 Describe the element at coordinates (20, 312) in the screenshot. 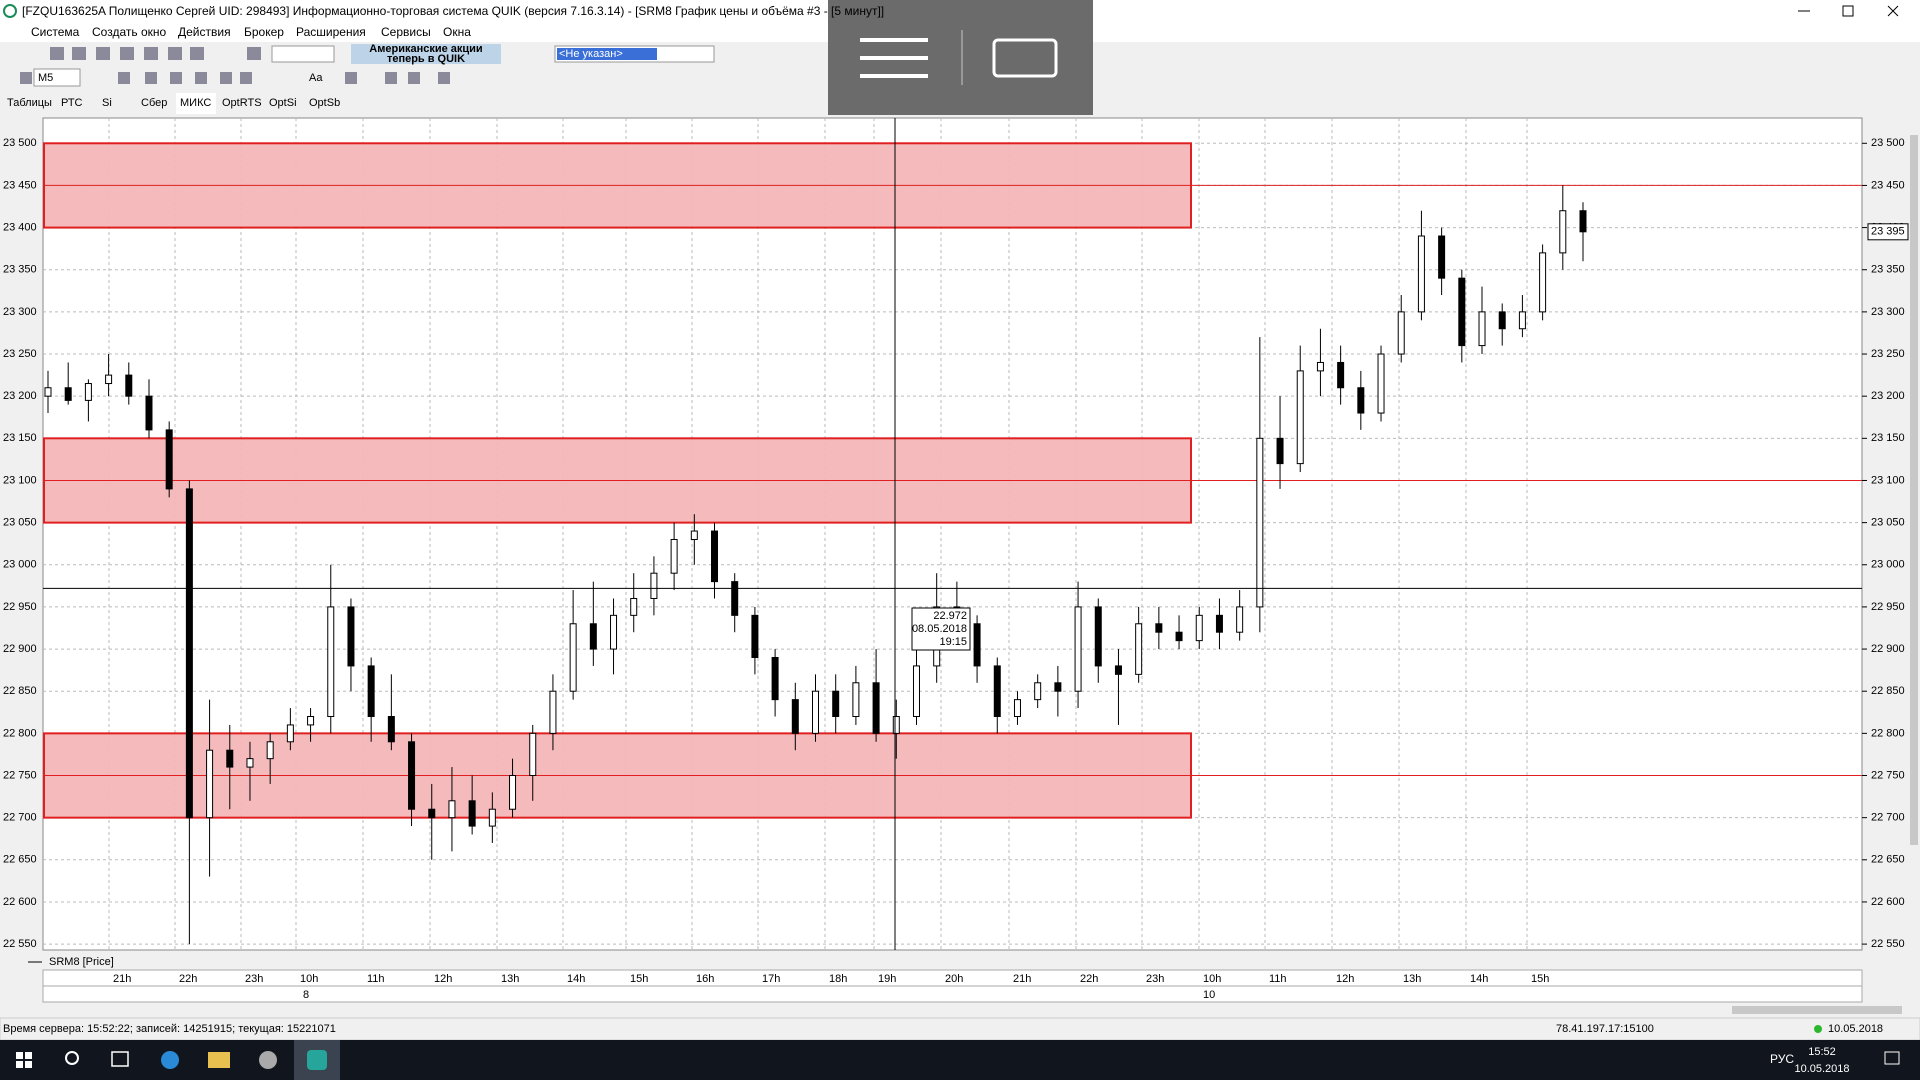

I see `y-tick-label: 23 300` at that location.